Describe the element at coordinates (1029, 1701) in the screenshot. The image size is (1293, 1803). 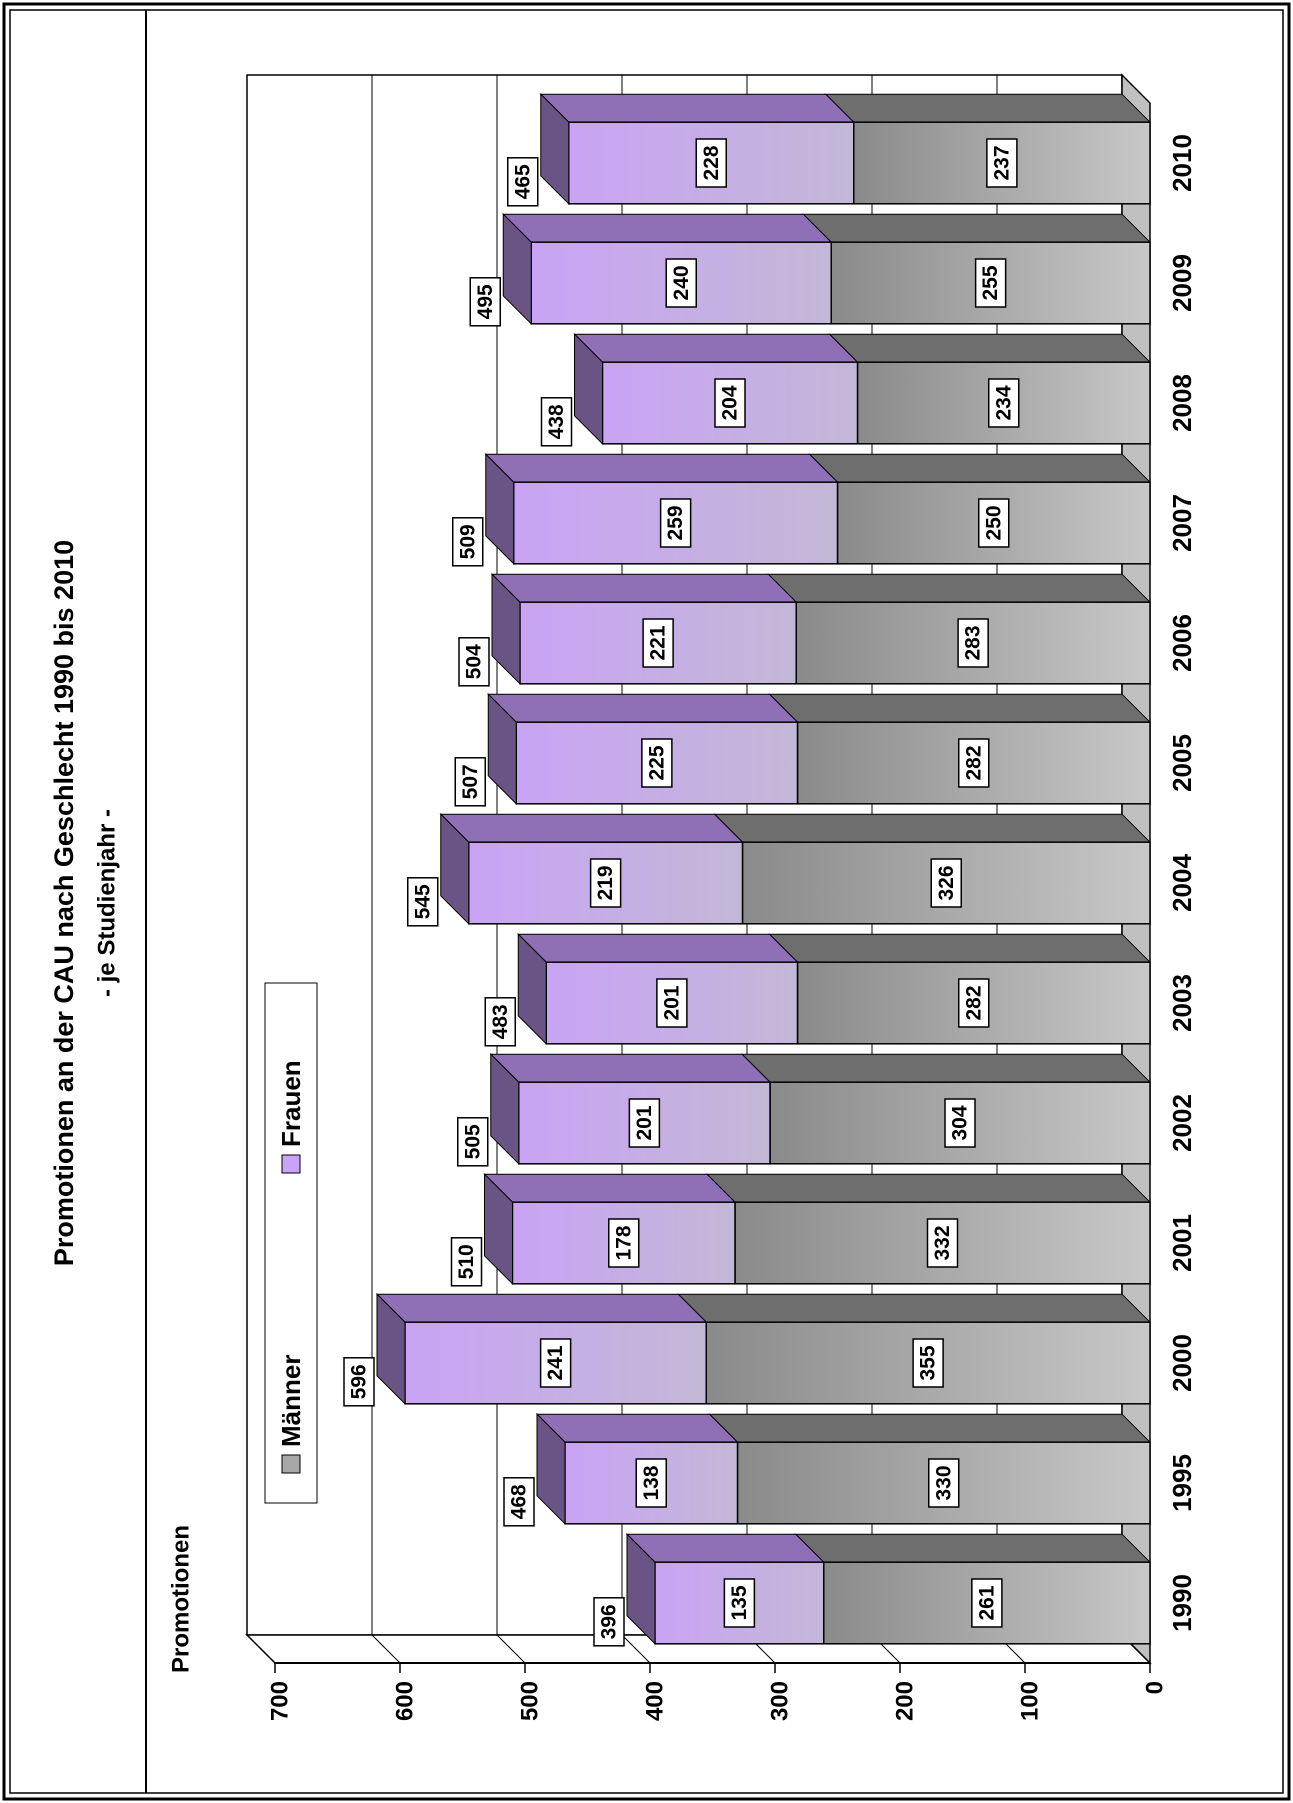
I see `y-tick-label: 100` at that location.